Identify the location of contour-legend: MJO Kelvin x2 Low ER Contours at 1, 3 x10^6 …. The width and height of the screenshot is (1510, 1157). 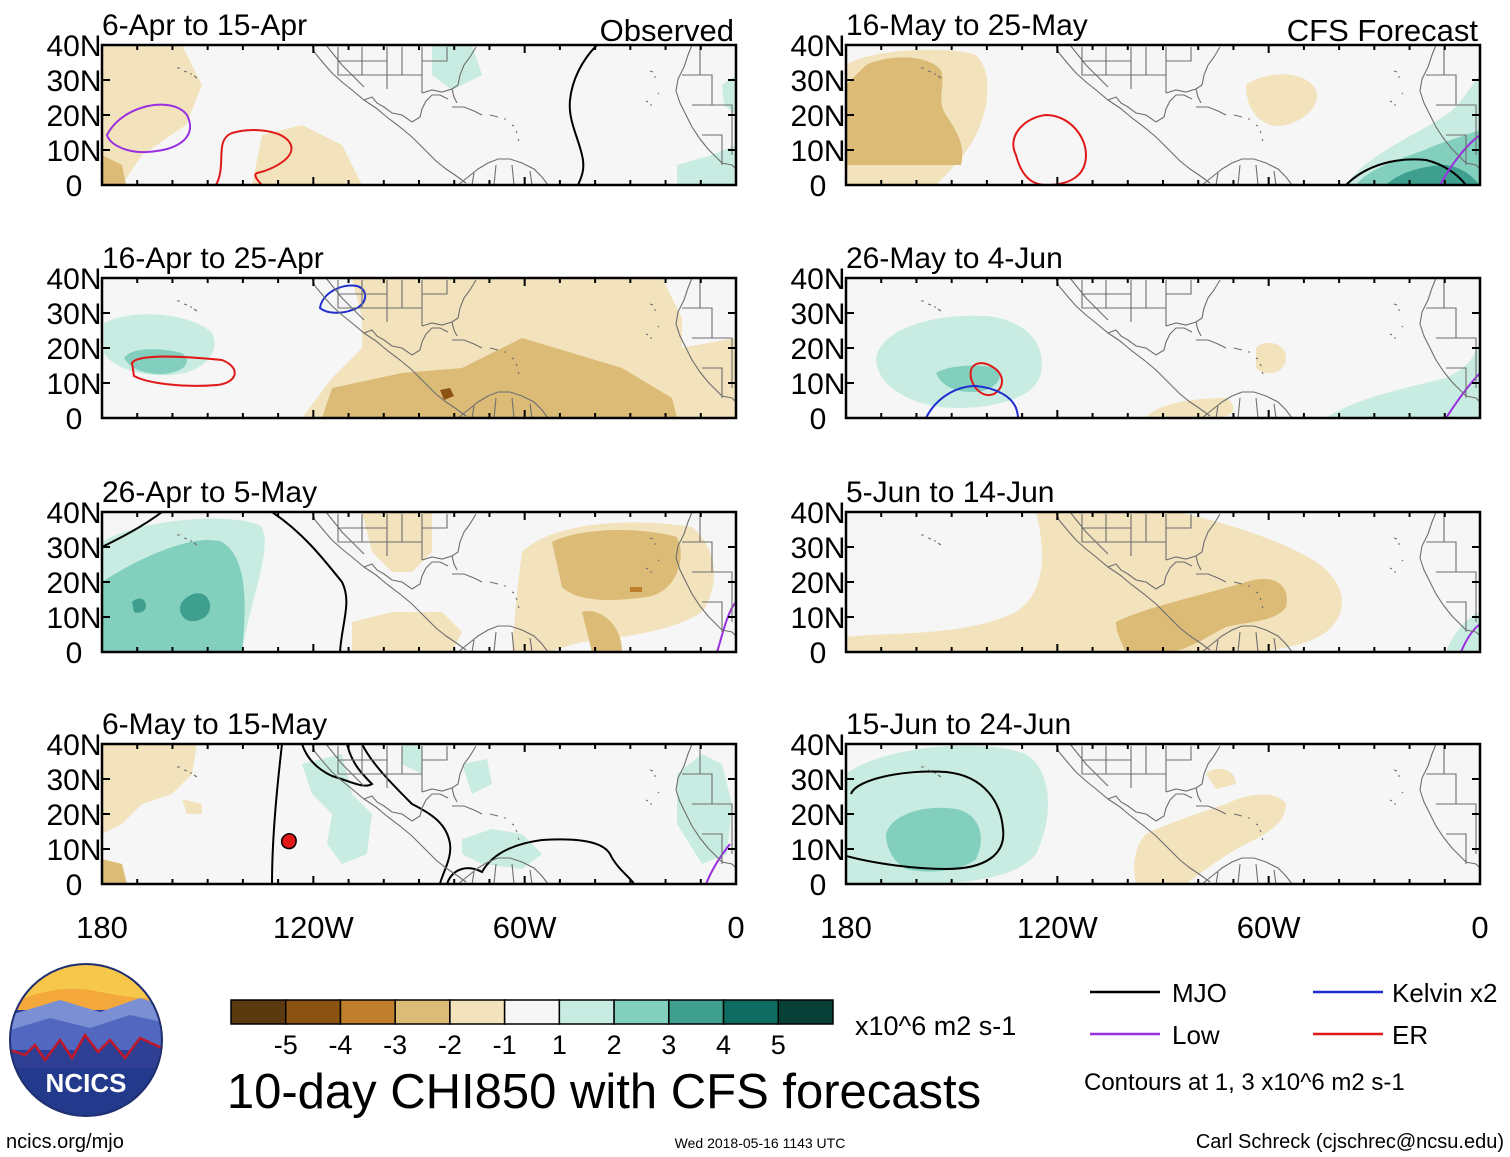
(1291, 1037).